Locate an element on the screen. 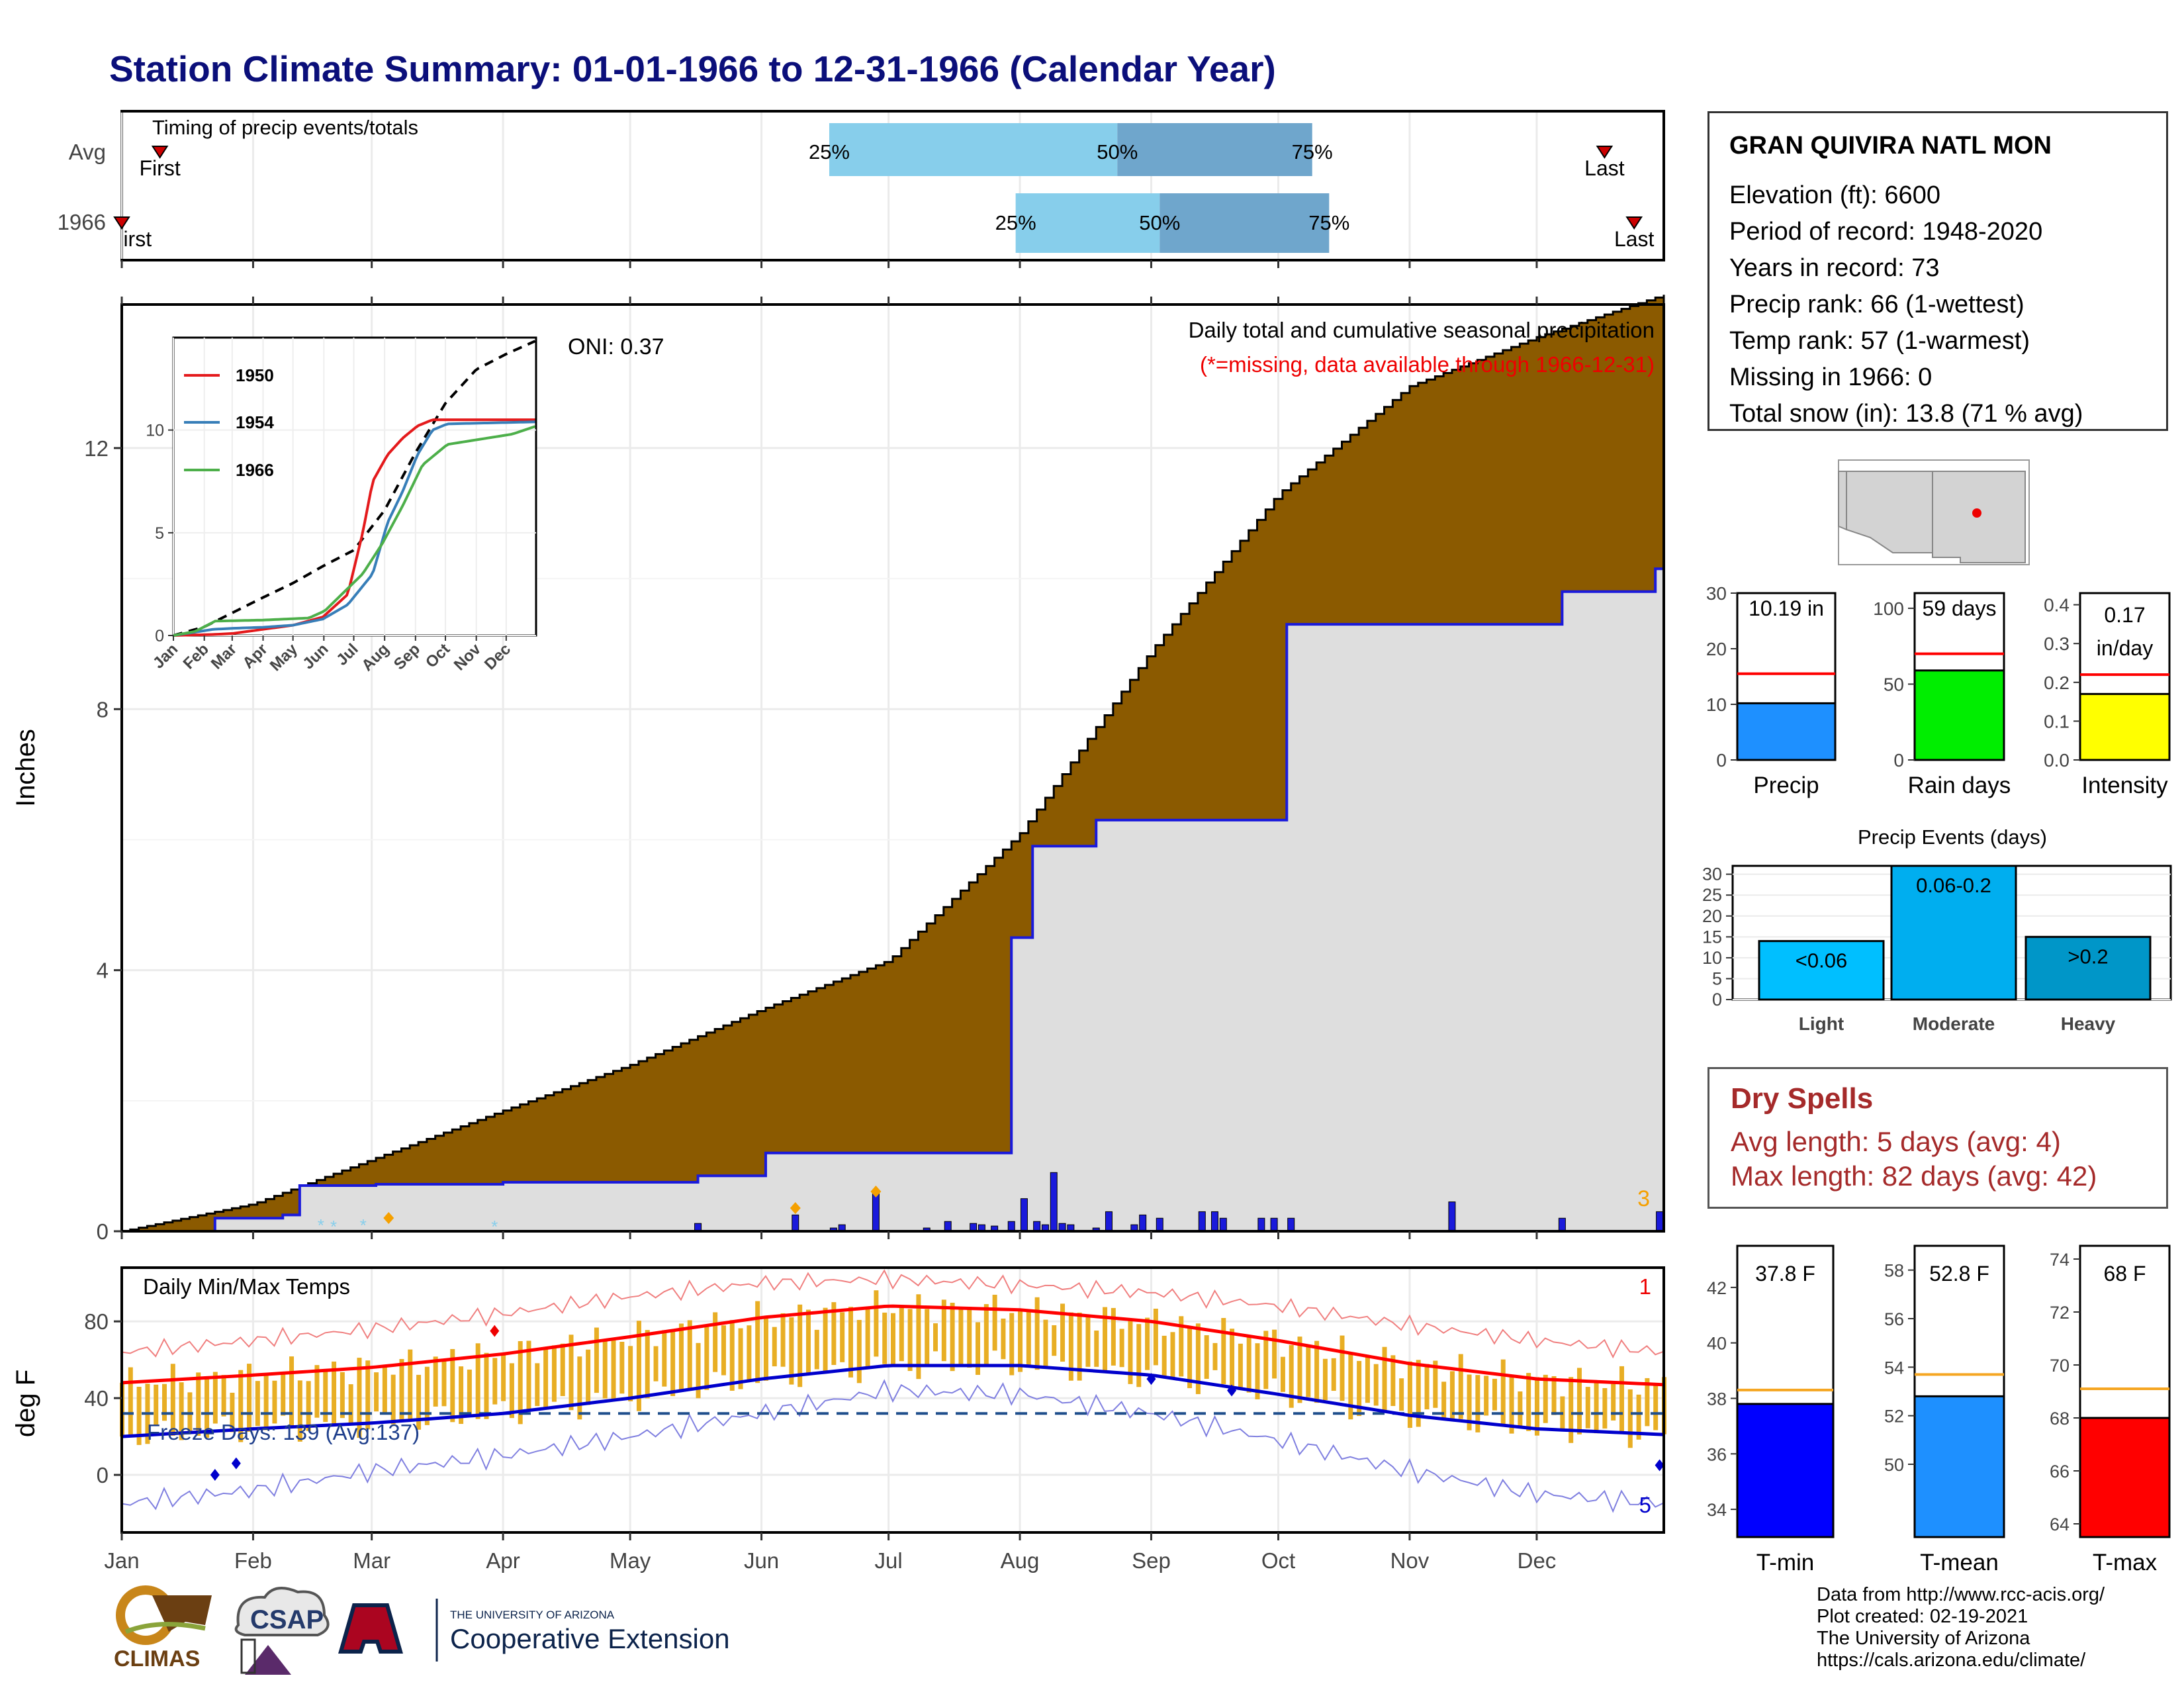 Image resolution: width=2184 pixels, height=1688 pixels. temp-frame is located at coordinates (893, 1400).